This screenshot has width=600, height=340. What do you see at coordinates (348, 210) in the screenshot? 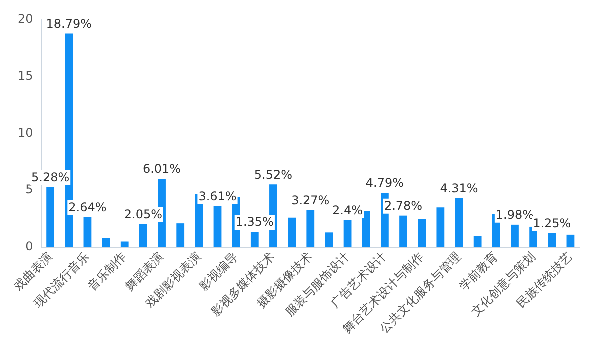
I see `data-label: 2.4%` at bounding box center [348, 210].